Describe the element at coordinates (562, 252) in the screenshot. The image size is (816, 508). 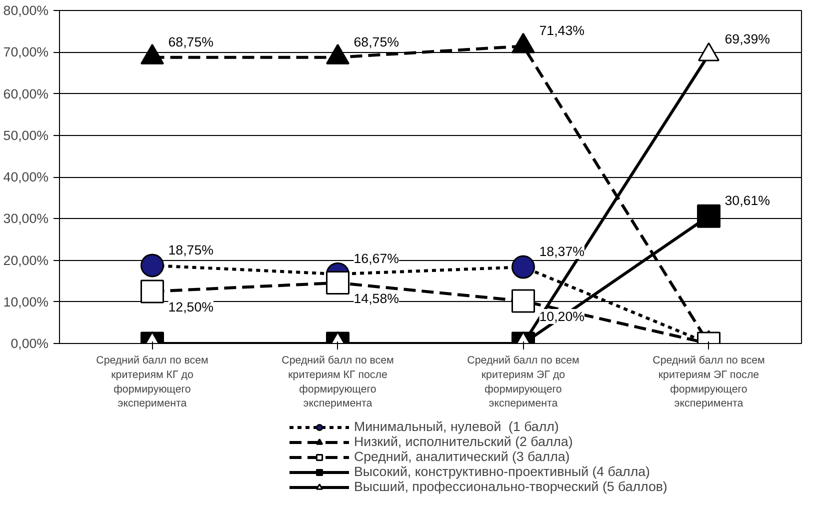
I see `data-label: 18,37%` at that location.